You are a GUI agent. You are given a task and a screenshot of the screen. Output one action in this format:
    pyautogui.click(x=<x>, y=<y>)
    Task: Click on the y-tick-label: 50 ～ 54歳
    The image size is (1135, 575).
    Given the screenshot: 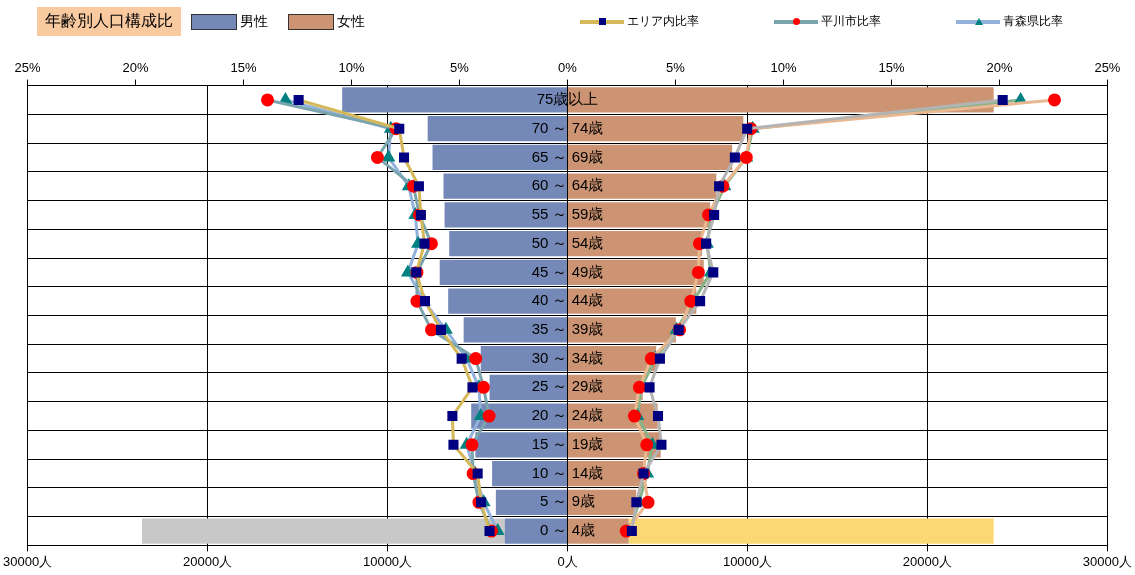 What is the action you would take?
    pyautogui.click(x=567, y=242)
    